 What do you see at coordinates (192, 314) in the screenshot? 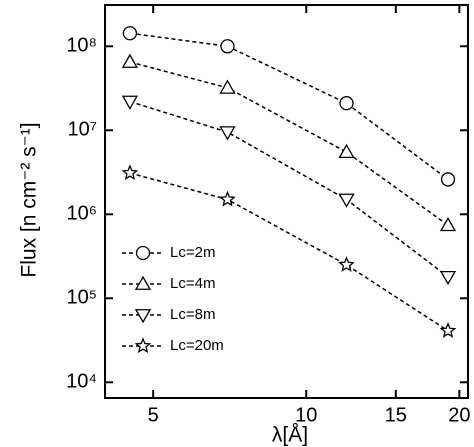
I see `legend-label: Lc=8m` at bounding box center [192, 314].